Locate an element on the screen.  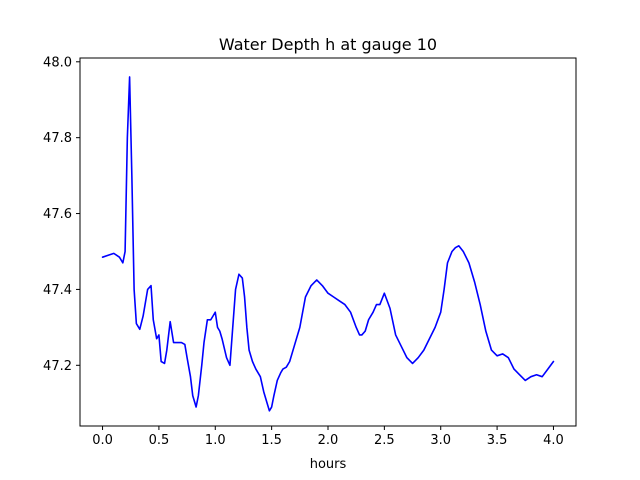
x-tick-label: 1.0 is located at coordinates (215, 440).